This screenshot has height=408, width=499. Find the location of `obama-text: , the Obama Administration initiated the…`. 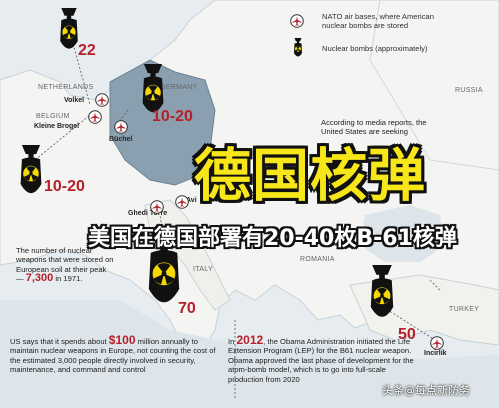

obama-text: , the Obama Administration initiated the… is located at coordinates (321, 360).